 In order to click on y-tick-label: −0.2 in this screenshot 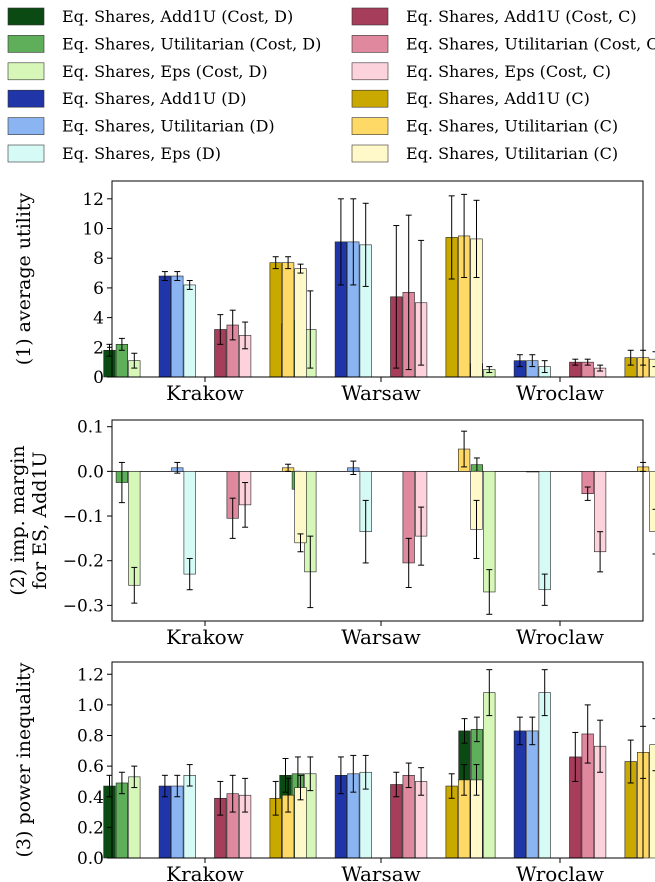, I will do `click(83, 562)`.